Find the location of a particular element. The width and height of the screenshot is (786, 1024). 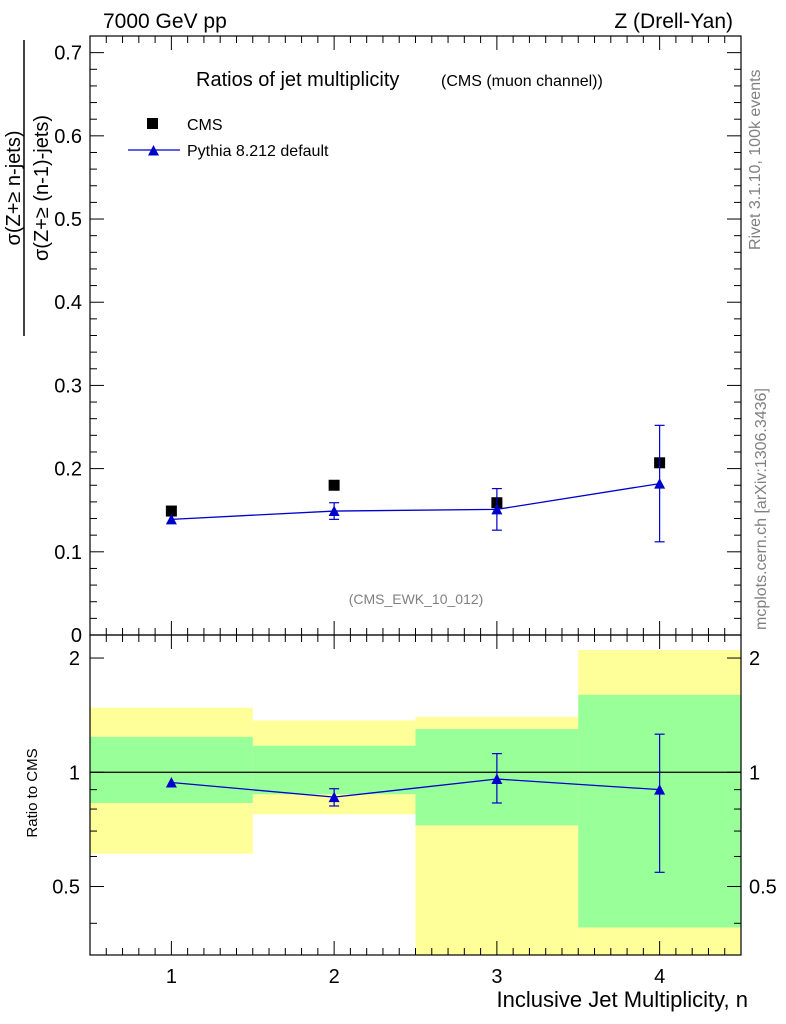

x-tick-label: 2 is located at coordinates (334, 977).